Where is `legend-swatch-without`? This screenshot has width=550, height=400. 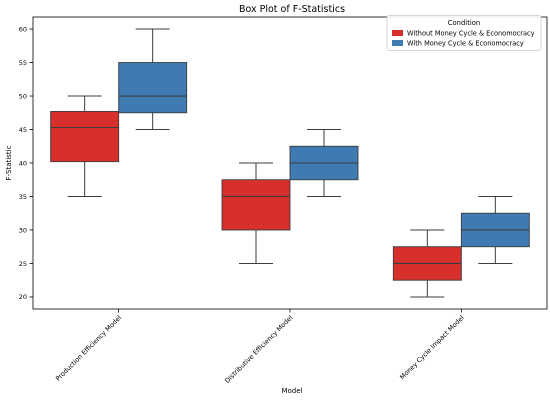
legend-swatch-without is located at coordinates (397, 33).